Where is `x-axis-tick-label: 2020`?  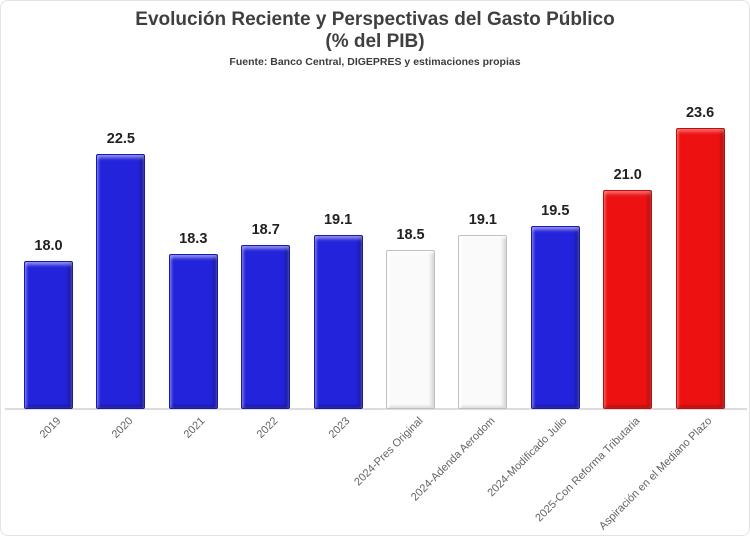 x-axis-tick-label: 2020 is located at coordinates (122, 428).